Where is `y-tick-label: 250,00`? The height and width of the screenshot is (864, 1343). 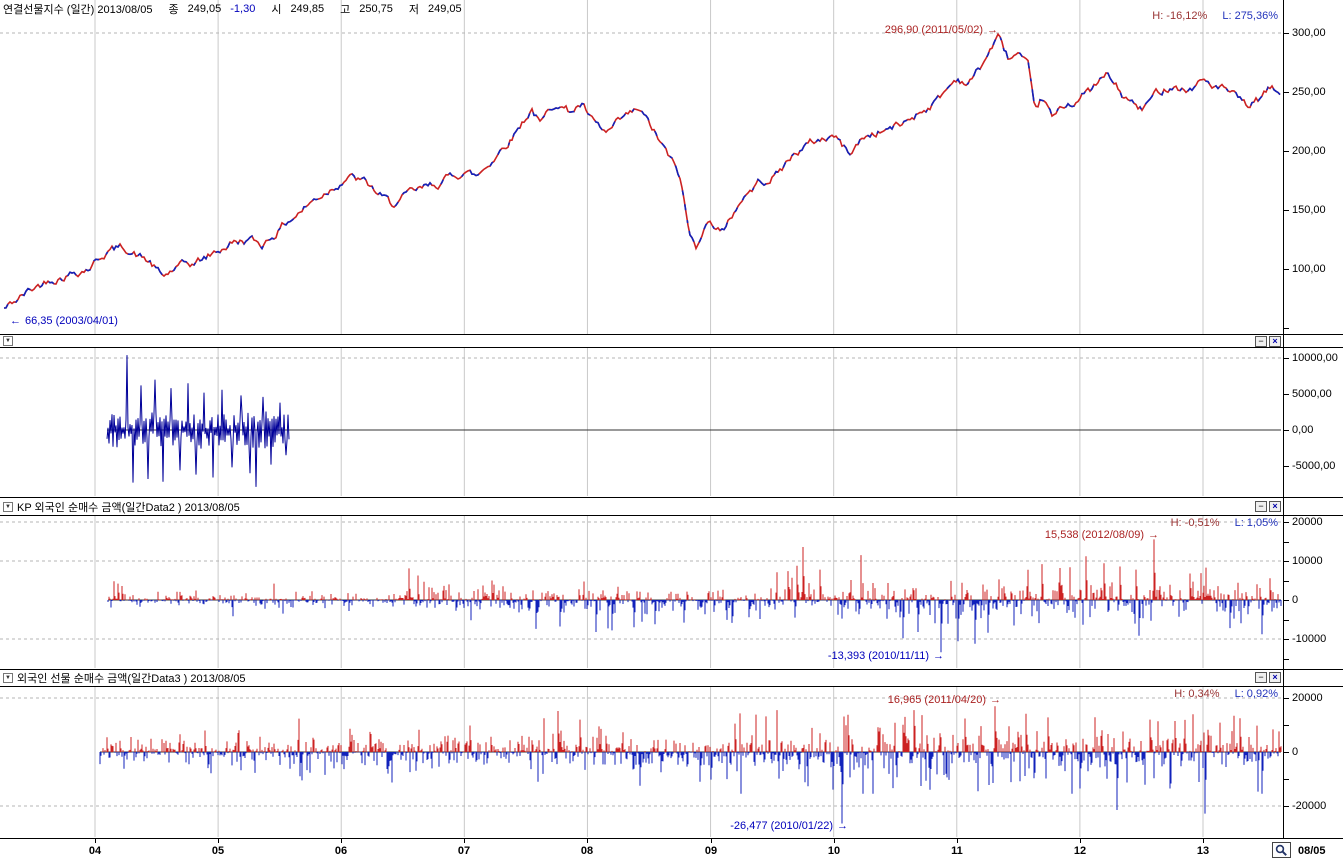 y-tick-label: 250,00 is located at coordinates (1309, 92).